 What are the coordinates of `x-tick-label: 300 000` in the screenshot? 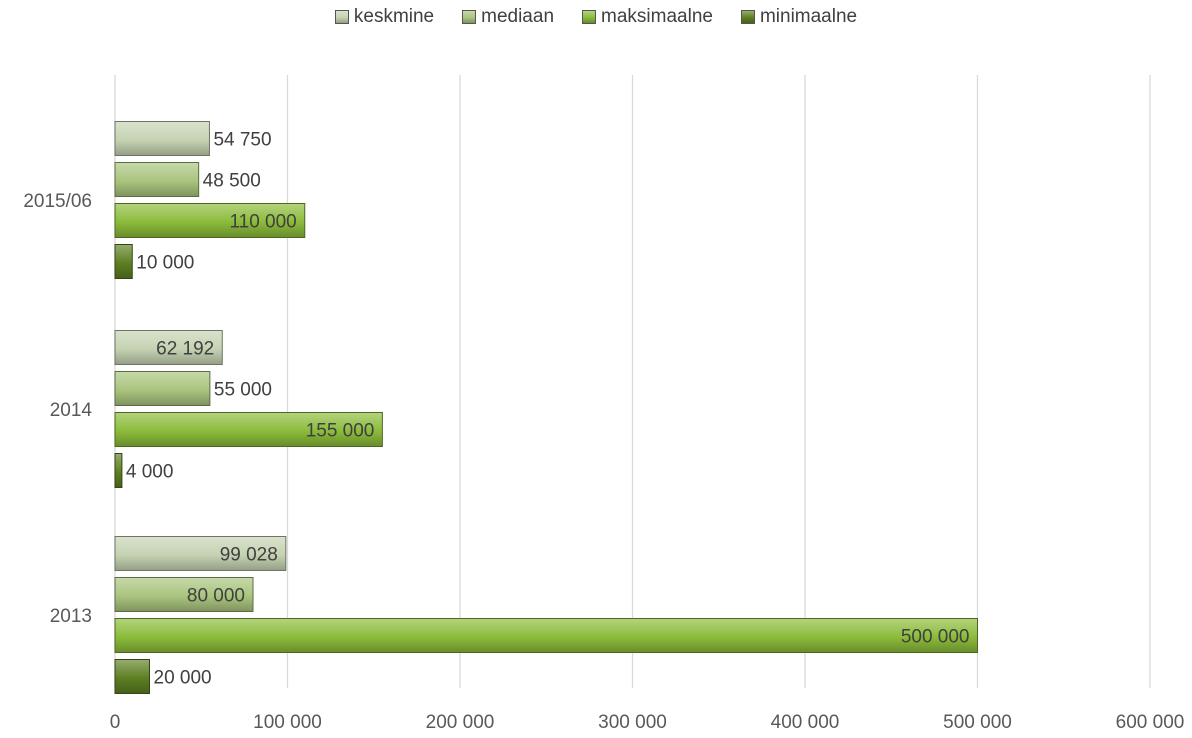 It's located at (632, 722).